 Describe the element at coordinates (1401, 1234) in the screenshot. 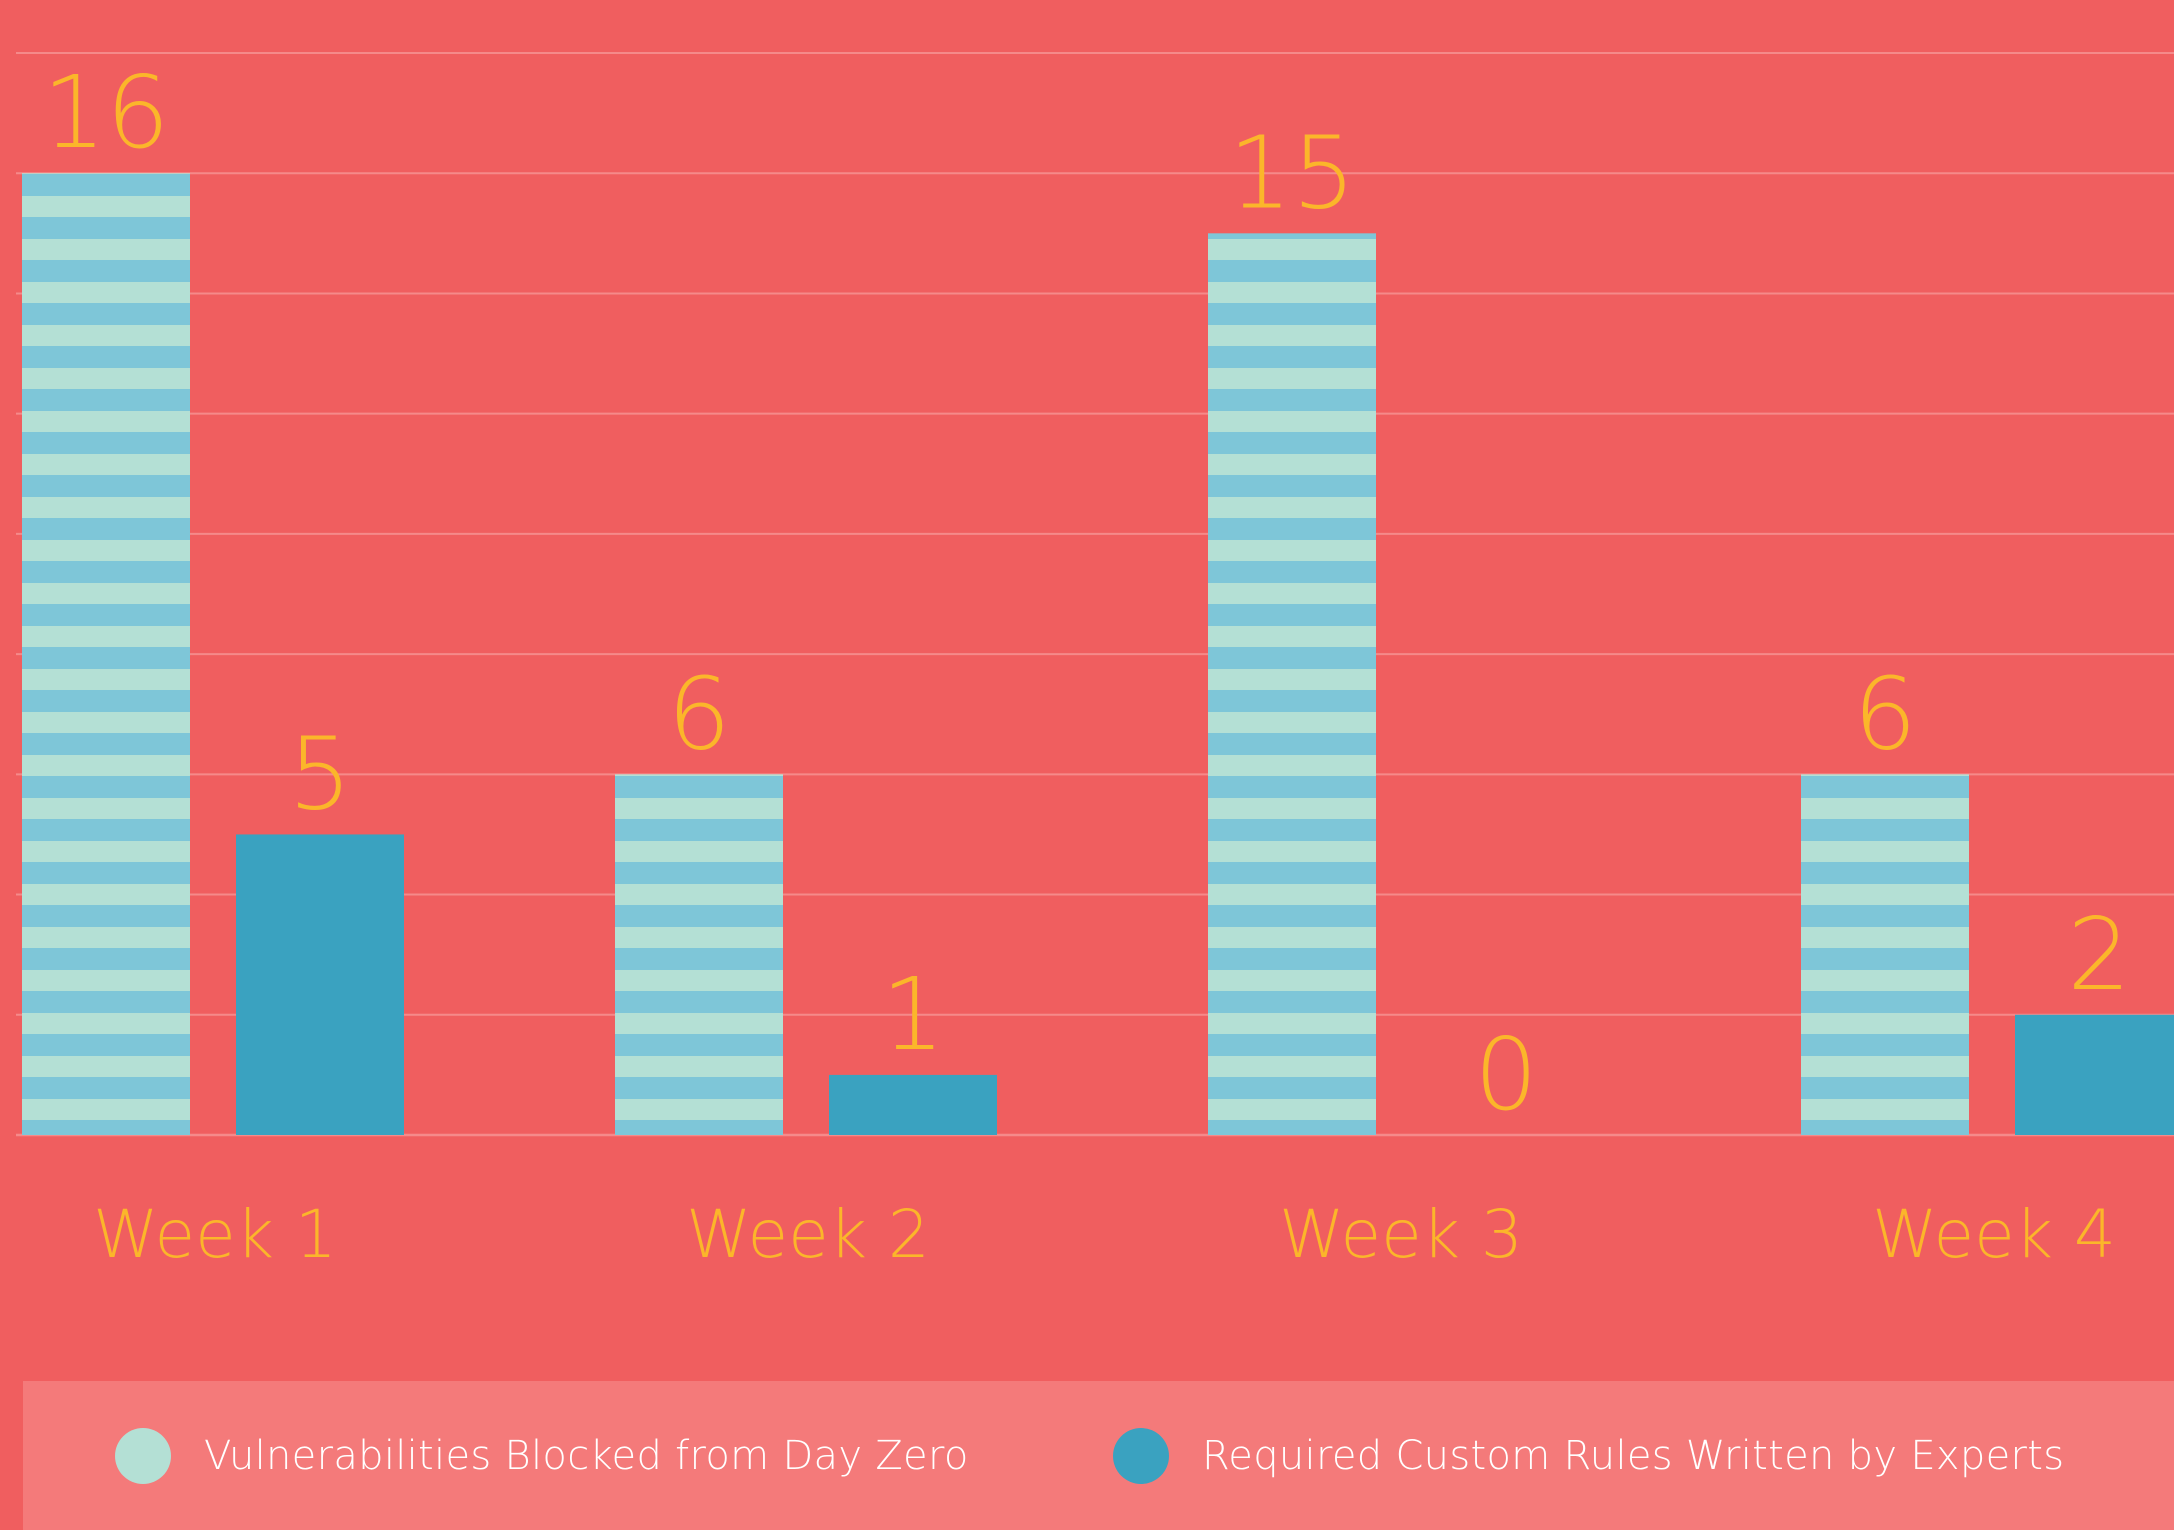

I see `x-tick-label-3: Week 3` at that location.